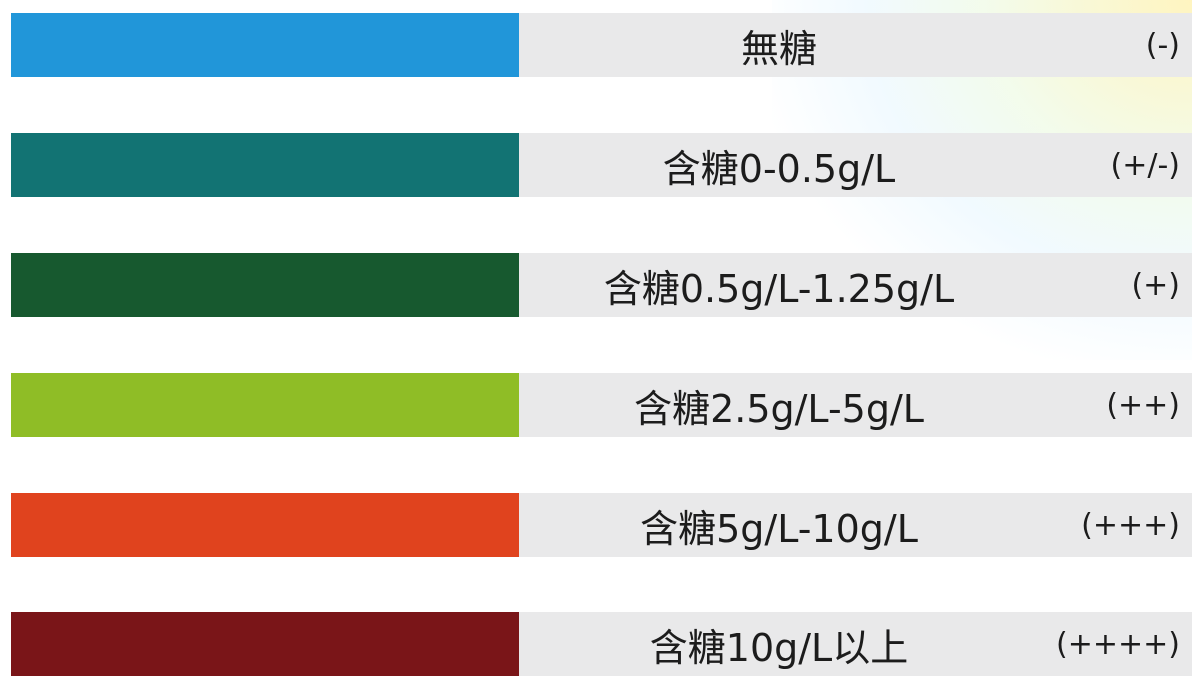  Describe the element at coordinates (1162, 45) in the screenshot. I see `sugar-level: (-)` at that location.